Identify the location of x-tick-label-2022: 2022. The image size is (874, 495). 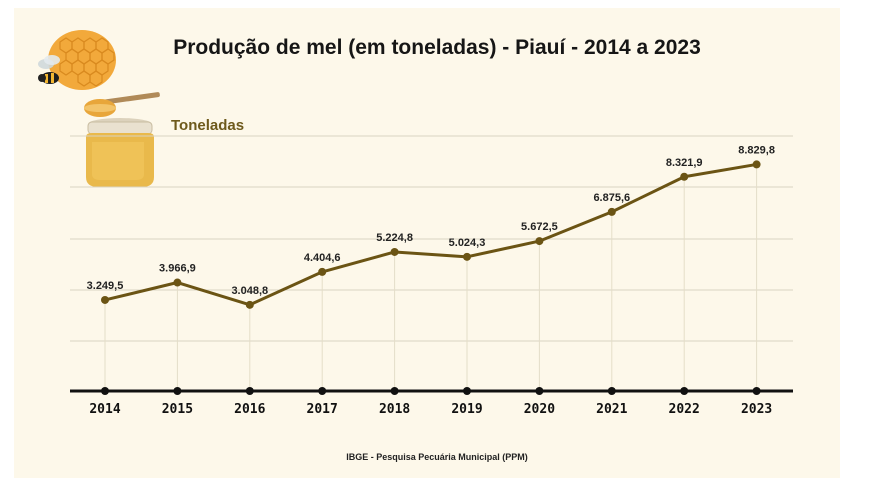
(684, 409).